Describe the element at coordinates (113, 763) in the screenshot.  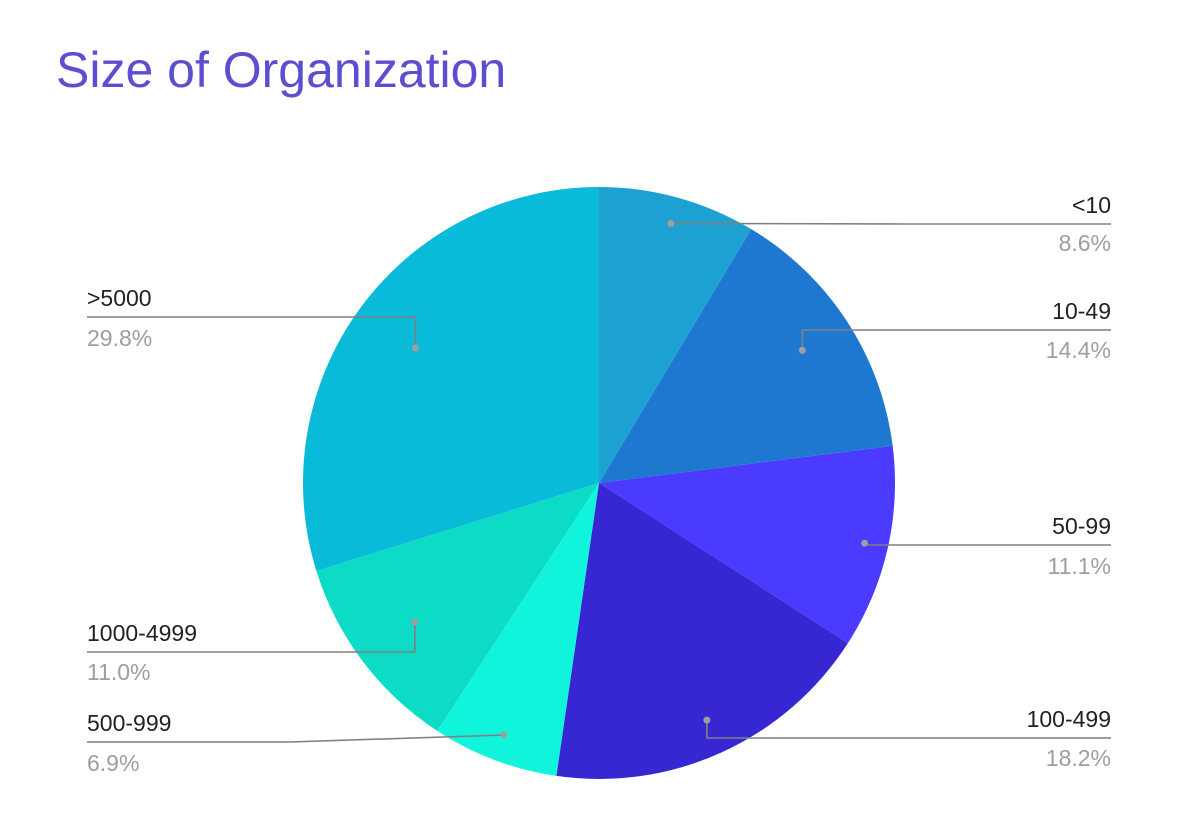
I see `slice-value-500-999: 6.9%` at that location.